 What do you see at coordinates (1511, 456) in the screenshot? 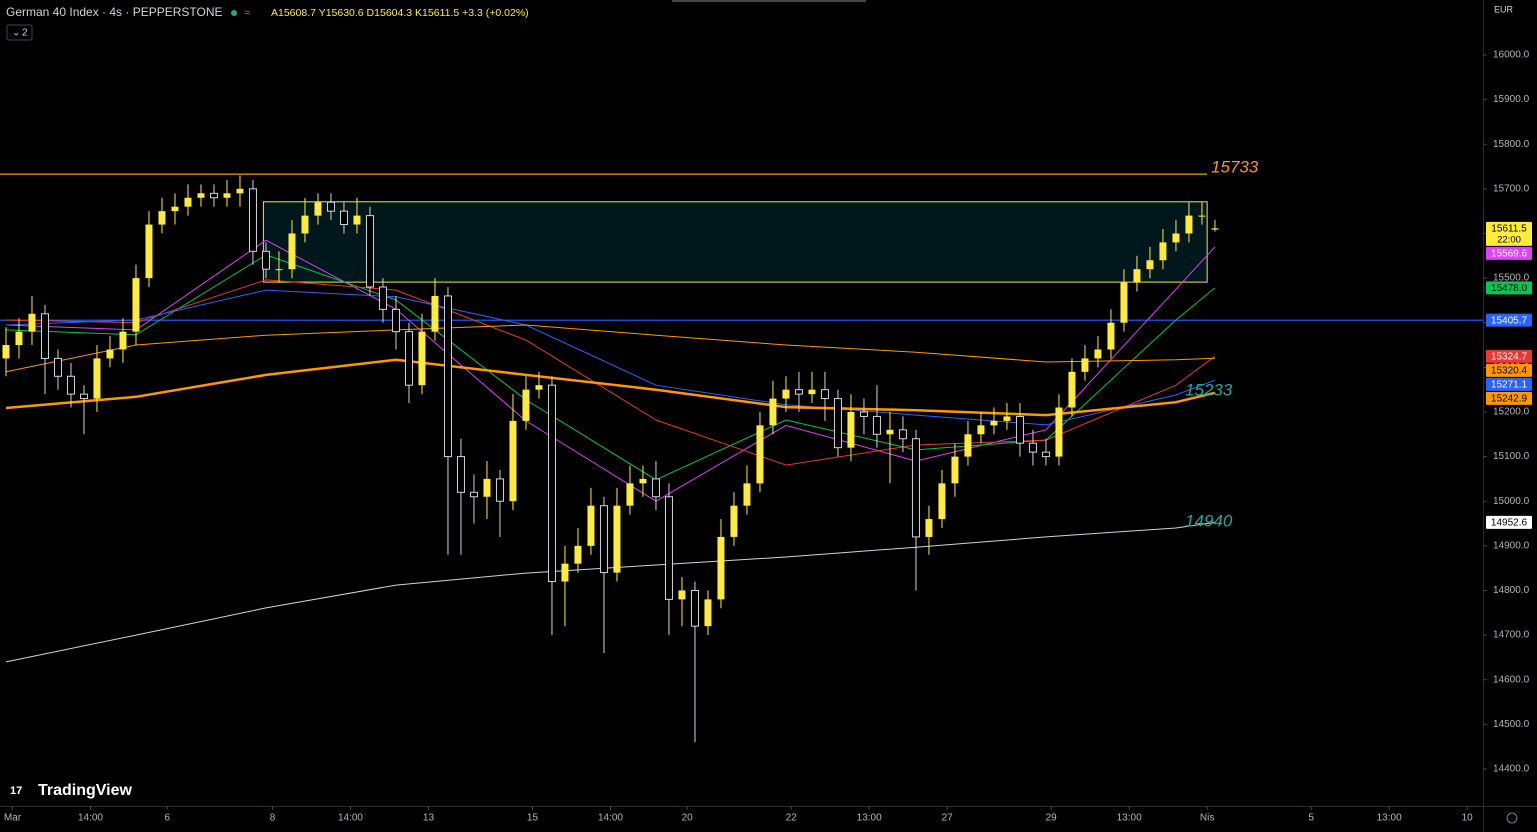
I see `y-tick-label: 15100.0` at bounding box center [1511, 456].